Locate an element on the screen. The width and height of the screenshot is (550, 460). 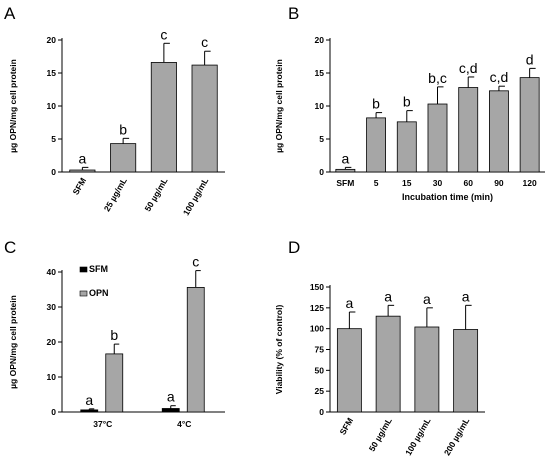
y-tick-label: 150 is located at coordinates (317, 287).